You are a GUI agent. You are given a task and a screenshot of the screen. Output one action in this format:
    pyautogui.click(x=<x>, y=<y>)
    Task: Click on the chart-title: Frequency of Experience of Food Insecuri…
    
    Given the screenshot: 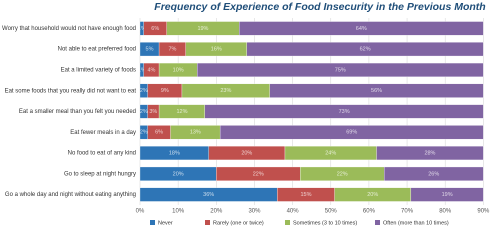 What is the action you would take?
    pyautogui.click(x=319, y=7)
    